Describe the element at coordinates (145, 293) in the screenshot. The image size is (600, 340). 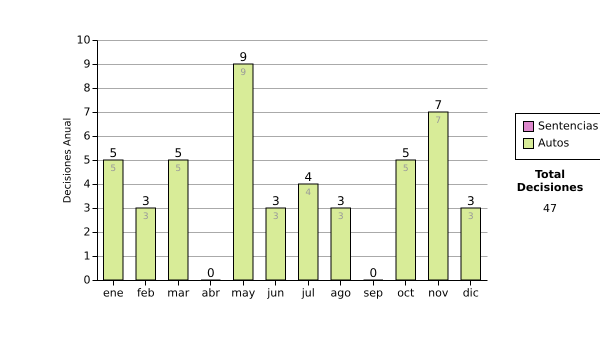
I see `x-tick-label: feb` at that location.